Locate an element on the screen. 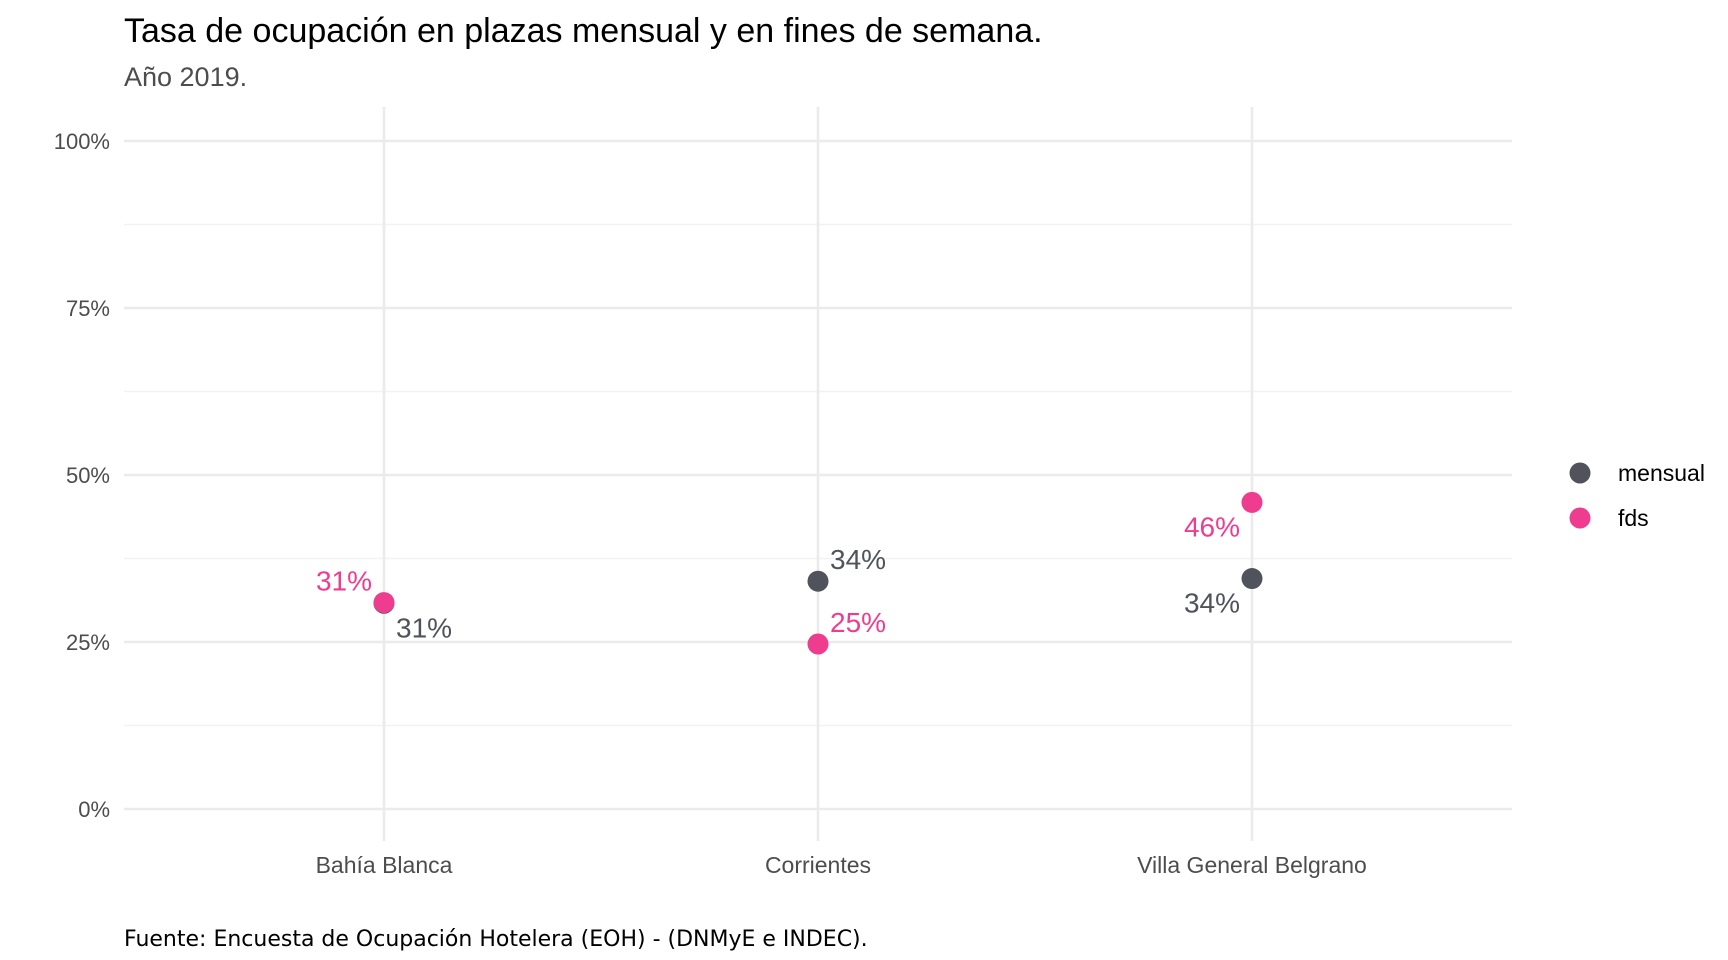 The height and width of the screenshot is (960, 1728). chart-subtitle: Año 2019. is located at coordinates (185, 77).